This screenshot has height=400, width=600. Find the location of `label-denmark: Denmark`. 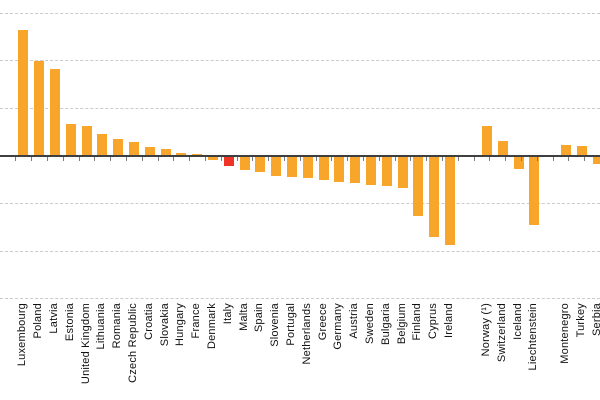

label-denmark: Denmark is located at coordinates (212, 326).